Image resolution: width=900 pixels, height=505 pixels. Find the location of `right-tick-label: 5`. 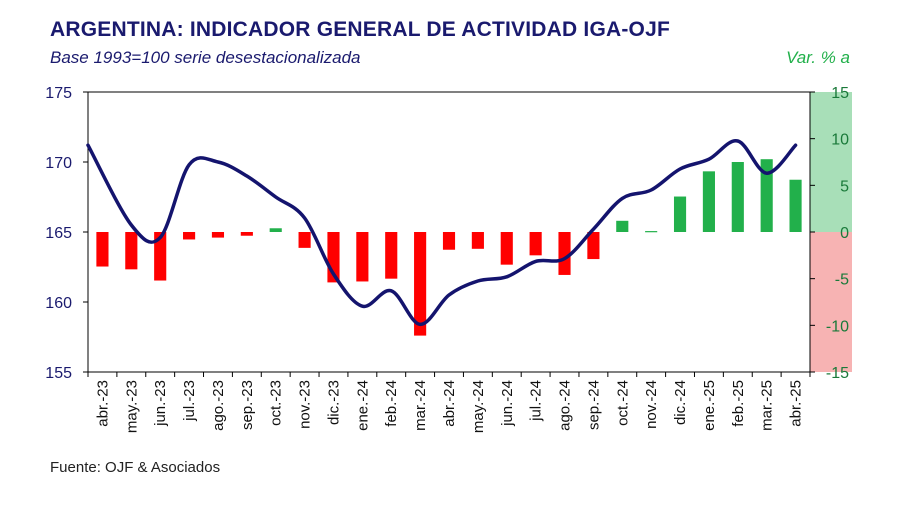

right-tick-label: 5 is located at coordinates (844, 186).